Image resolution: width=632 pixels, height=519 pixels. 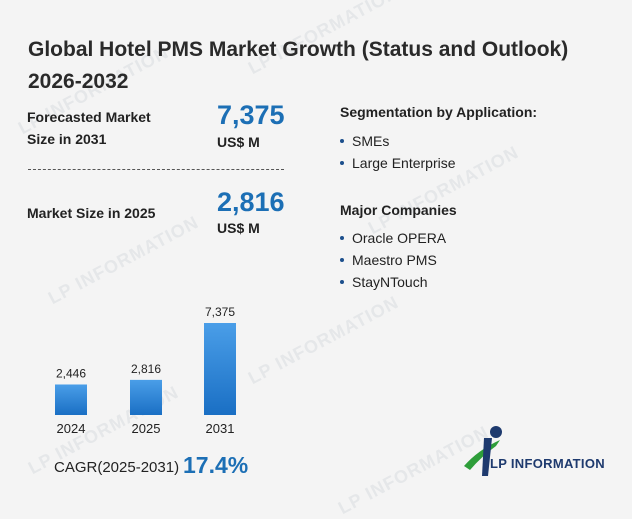 What do you see at coordinates (398, 210) in the screenshot?
I see `companies-title: Major Companies` at bounding box center [398, 210].